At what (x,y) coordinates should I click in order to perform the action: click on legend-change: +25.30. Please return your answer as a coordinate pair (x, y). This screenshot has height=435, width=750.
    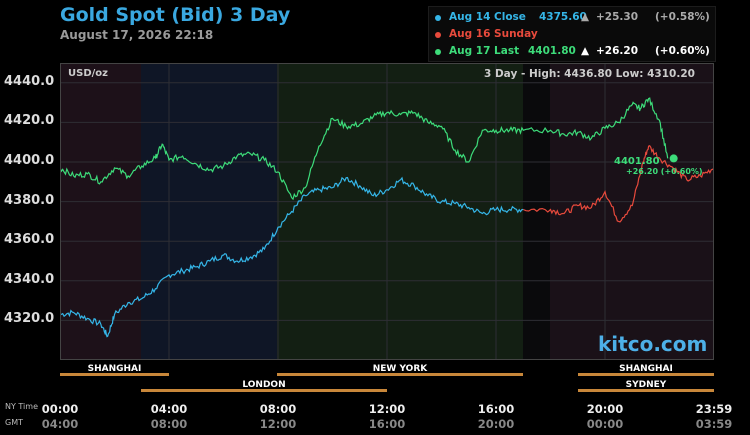
    Looking at the image, I should click on (617, 17).